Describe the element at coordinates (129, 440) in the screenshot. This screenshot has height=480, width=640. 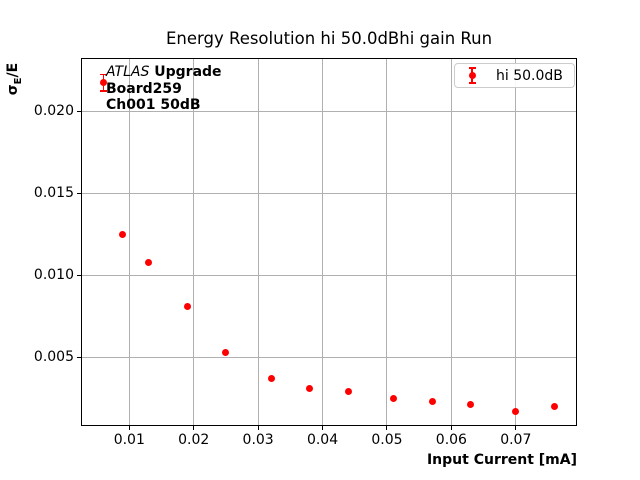
I see `x-tick-label: 0.01` at that location.